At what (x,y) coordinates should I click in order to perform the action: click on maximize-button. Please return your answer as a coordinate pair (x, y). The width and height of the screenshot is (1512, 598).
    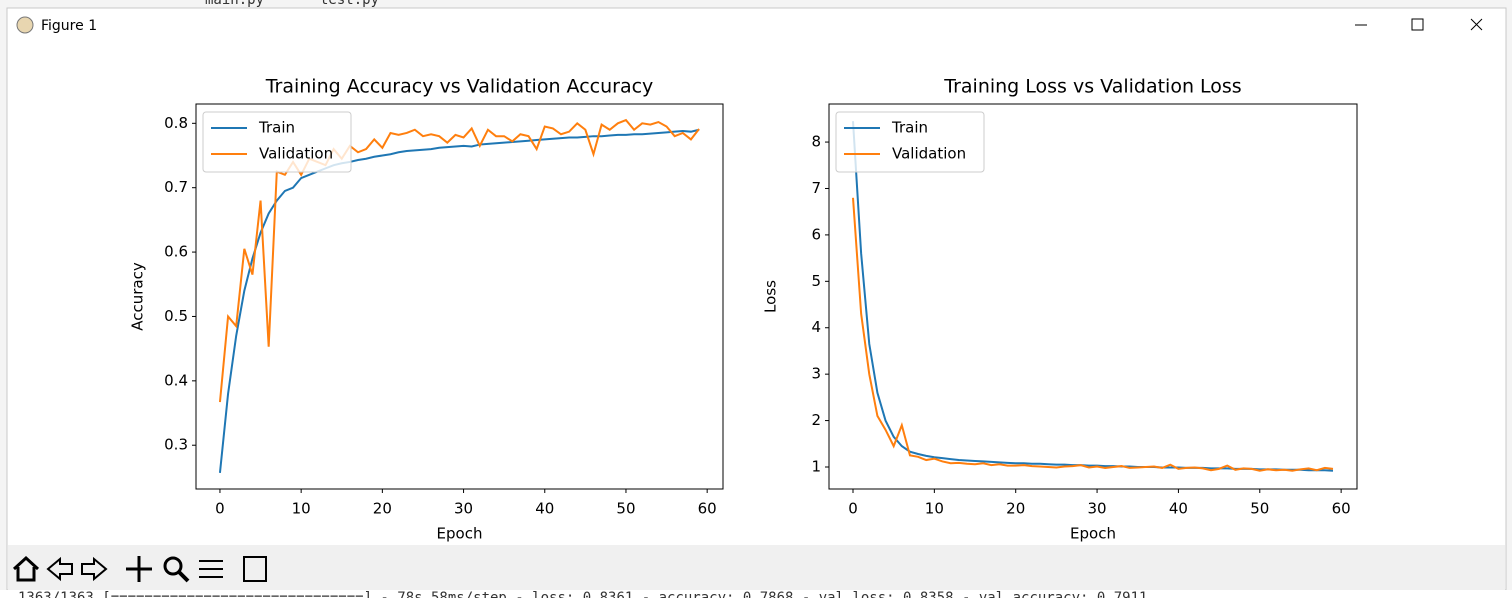
    Looking at the image, I should click on (1417, 24).